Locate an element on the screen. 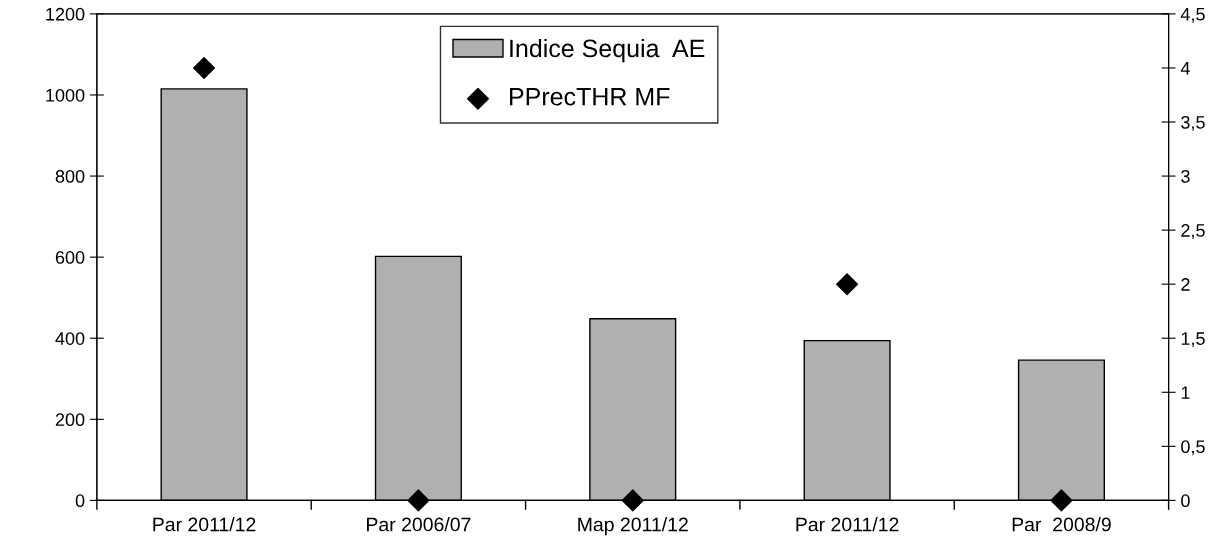  y-tick-label: 400 is located at coordinates (70, 338).